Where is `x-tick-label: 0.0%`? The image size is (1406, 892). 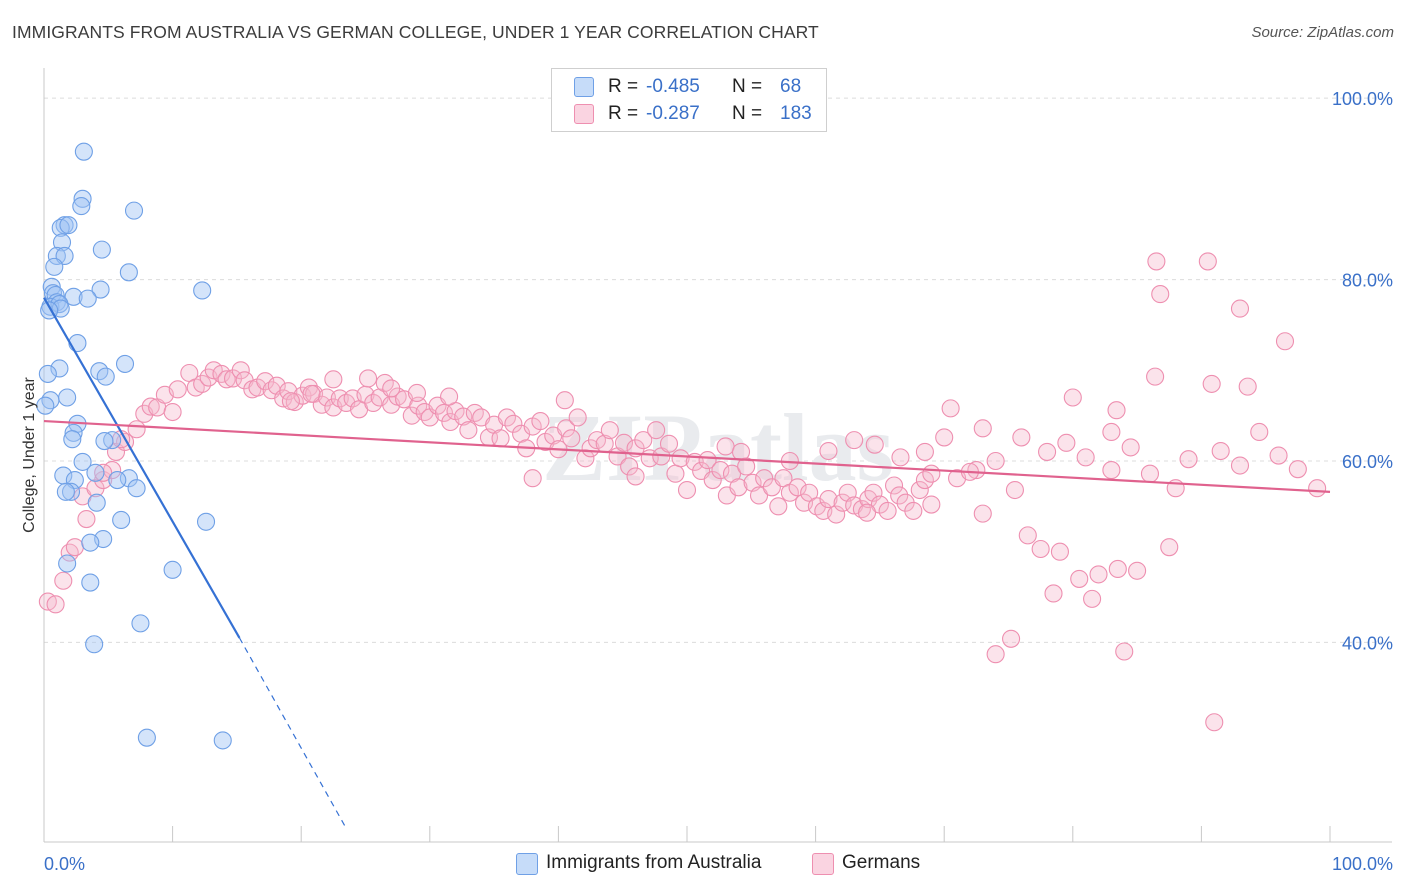
x-tick-label: 0.0% is located at coordinates (64, 864).